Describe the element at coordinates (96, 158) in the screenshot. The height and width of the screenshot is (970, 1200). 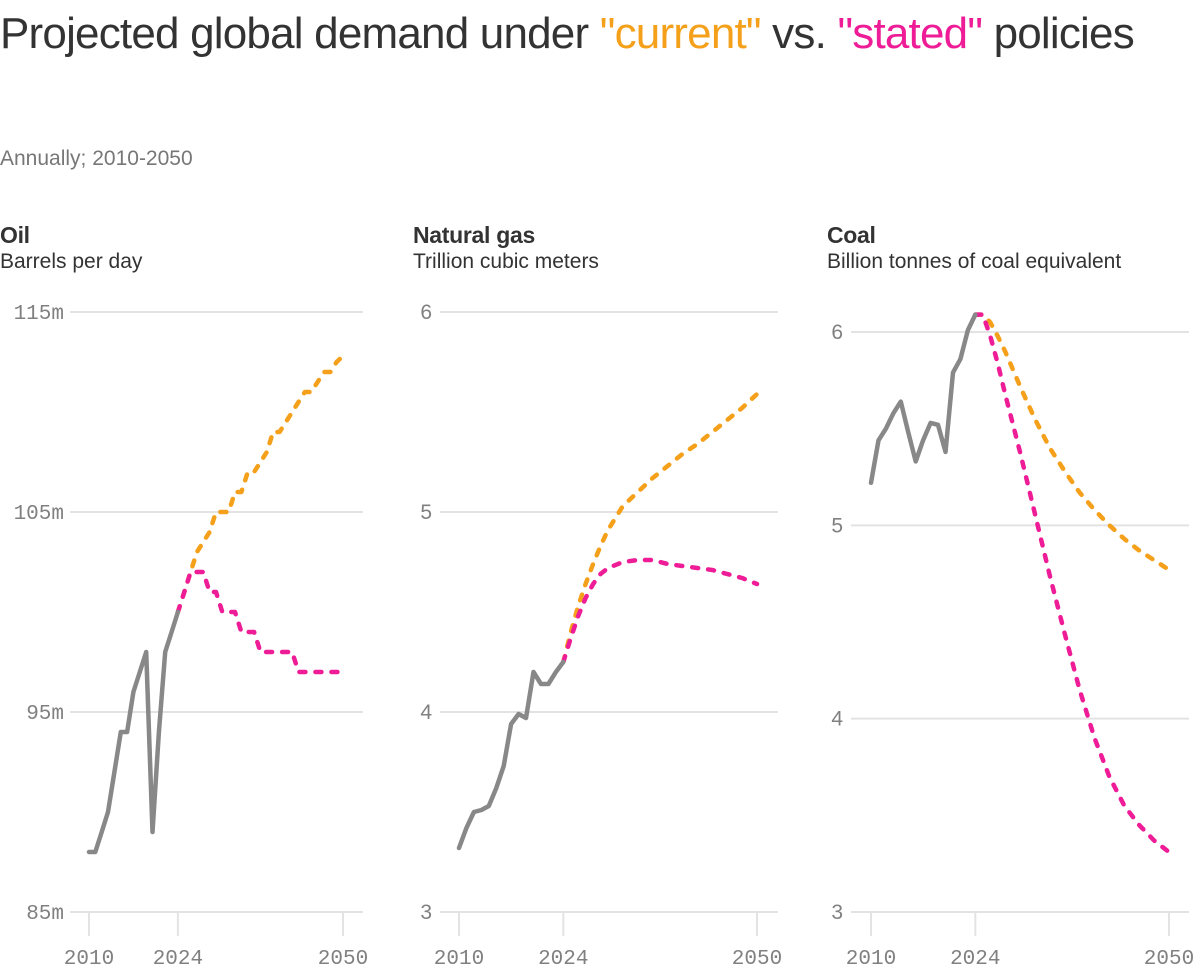
I see `chart-subtitle: Annually; 2010-2050` at that location.